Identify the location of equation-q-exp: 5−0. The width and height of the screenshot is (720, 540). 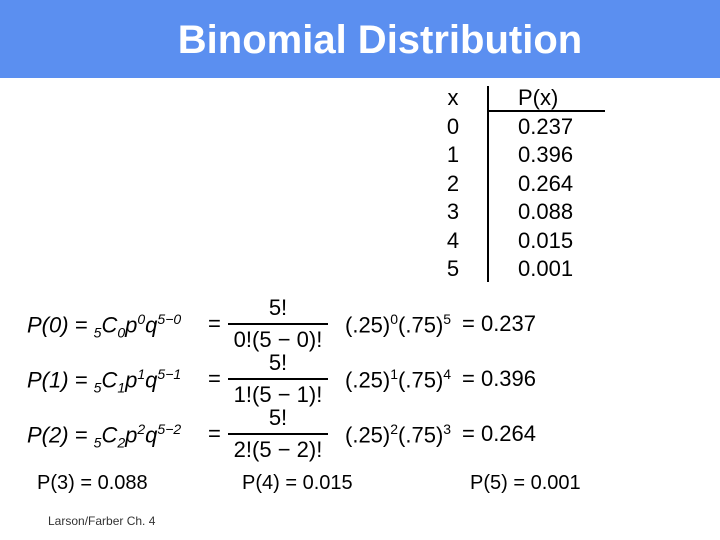
(169, 319).